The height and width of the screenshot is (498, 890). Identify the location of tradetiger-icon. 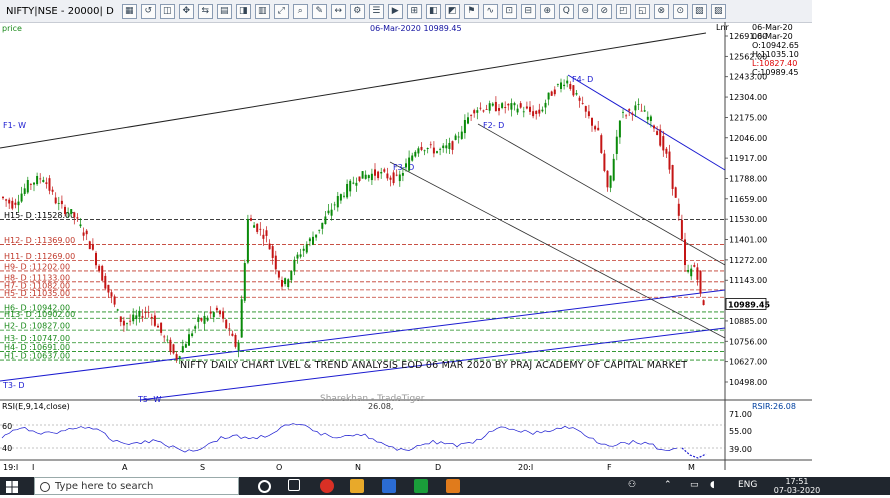
(453, 486).